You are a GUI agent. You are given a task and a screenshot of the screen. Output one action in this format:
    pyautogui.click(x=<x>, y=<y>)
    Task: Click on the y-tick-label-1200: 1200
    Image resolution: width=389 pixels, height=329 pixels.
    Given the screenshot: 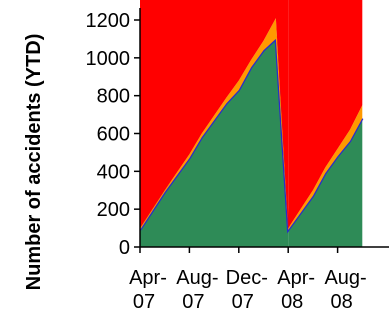 What is the action you would take?
    pyautogui.click(x=108, y=21)
    